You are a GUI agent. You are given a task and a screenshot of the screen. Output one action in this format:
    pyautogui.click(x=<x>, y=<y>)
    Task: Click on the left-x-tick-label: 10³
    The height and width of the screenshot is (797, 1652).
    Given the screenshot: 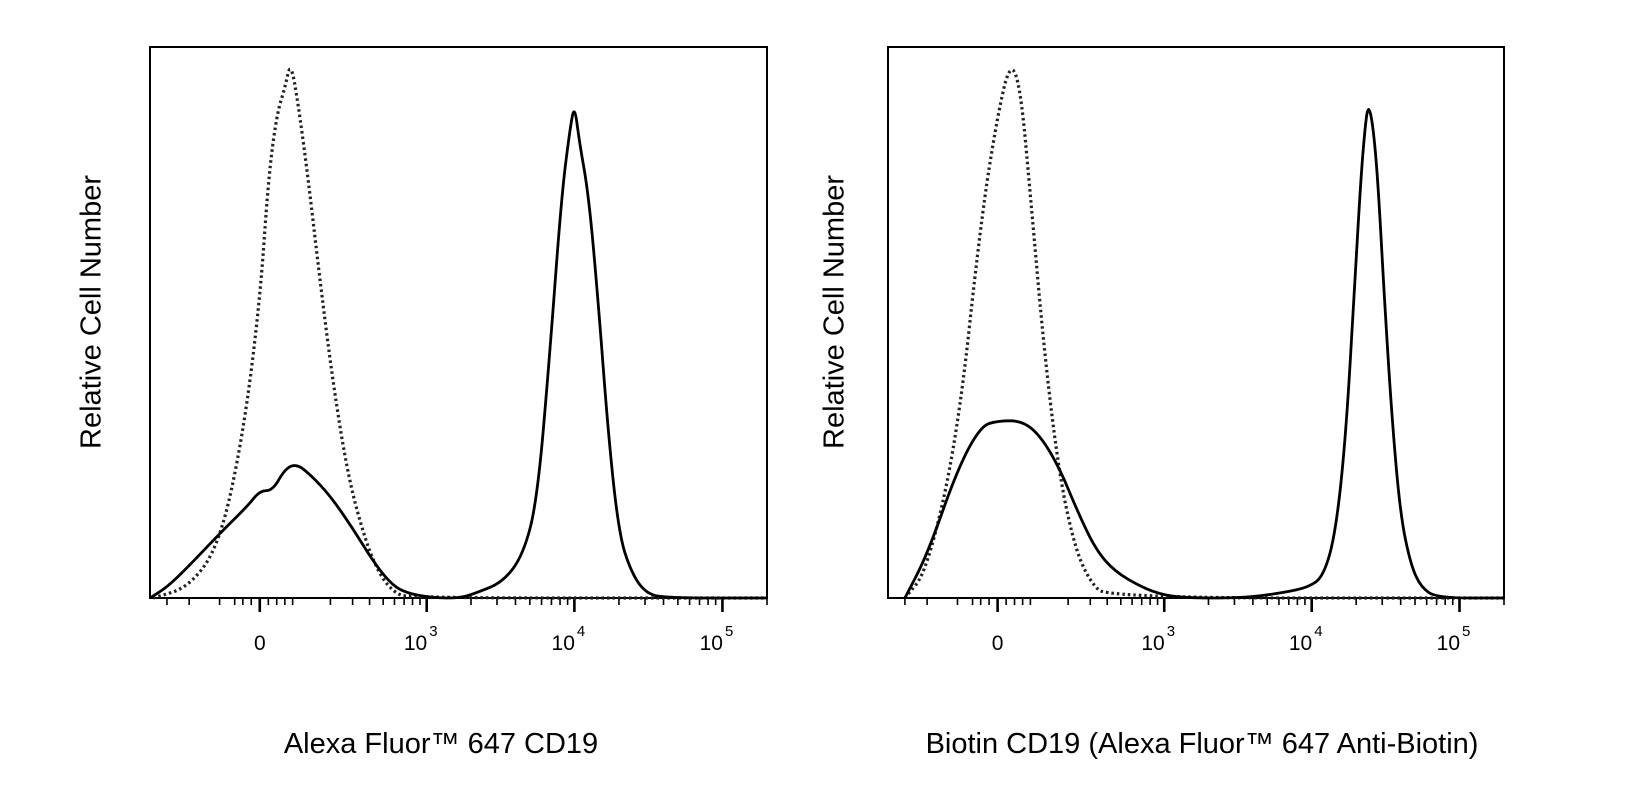 What is the action you would take?
    pyautogui.click(x=421, y=639)
    